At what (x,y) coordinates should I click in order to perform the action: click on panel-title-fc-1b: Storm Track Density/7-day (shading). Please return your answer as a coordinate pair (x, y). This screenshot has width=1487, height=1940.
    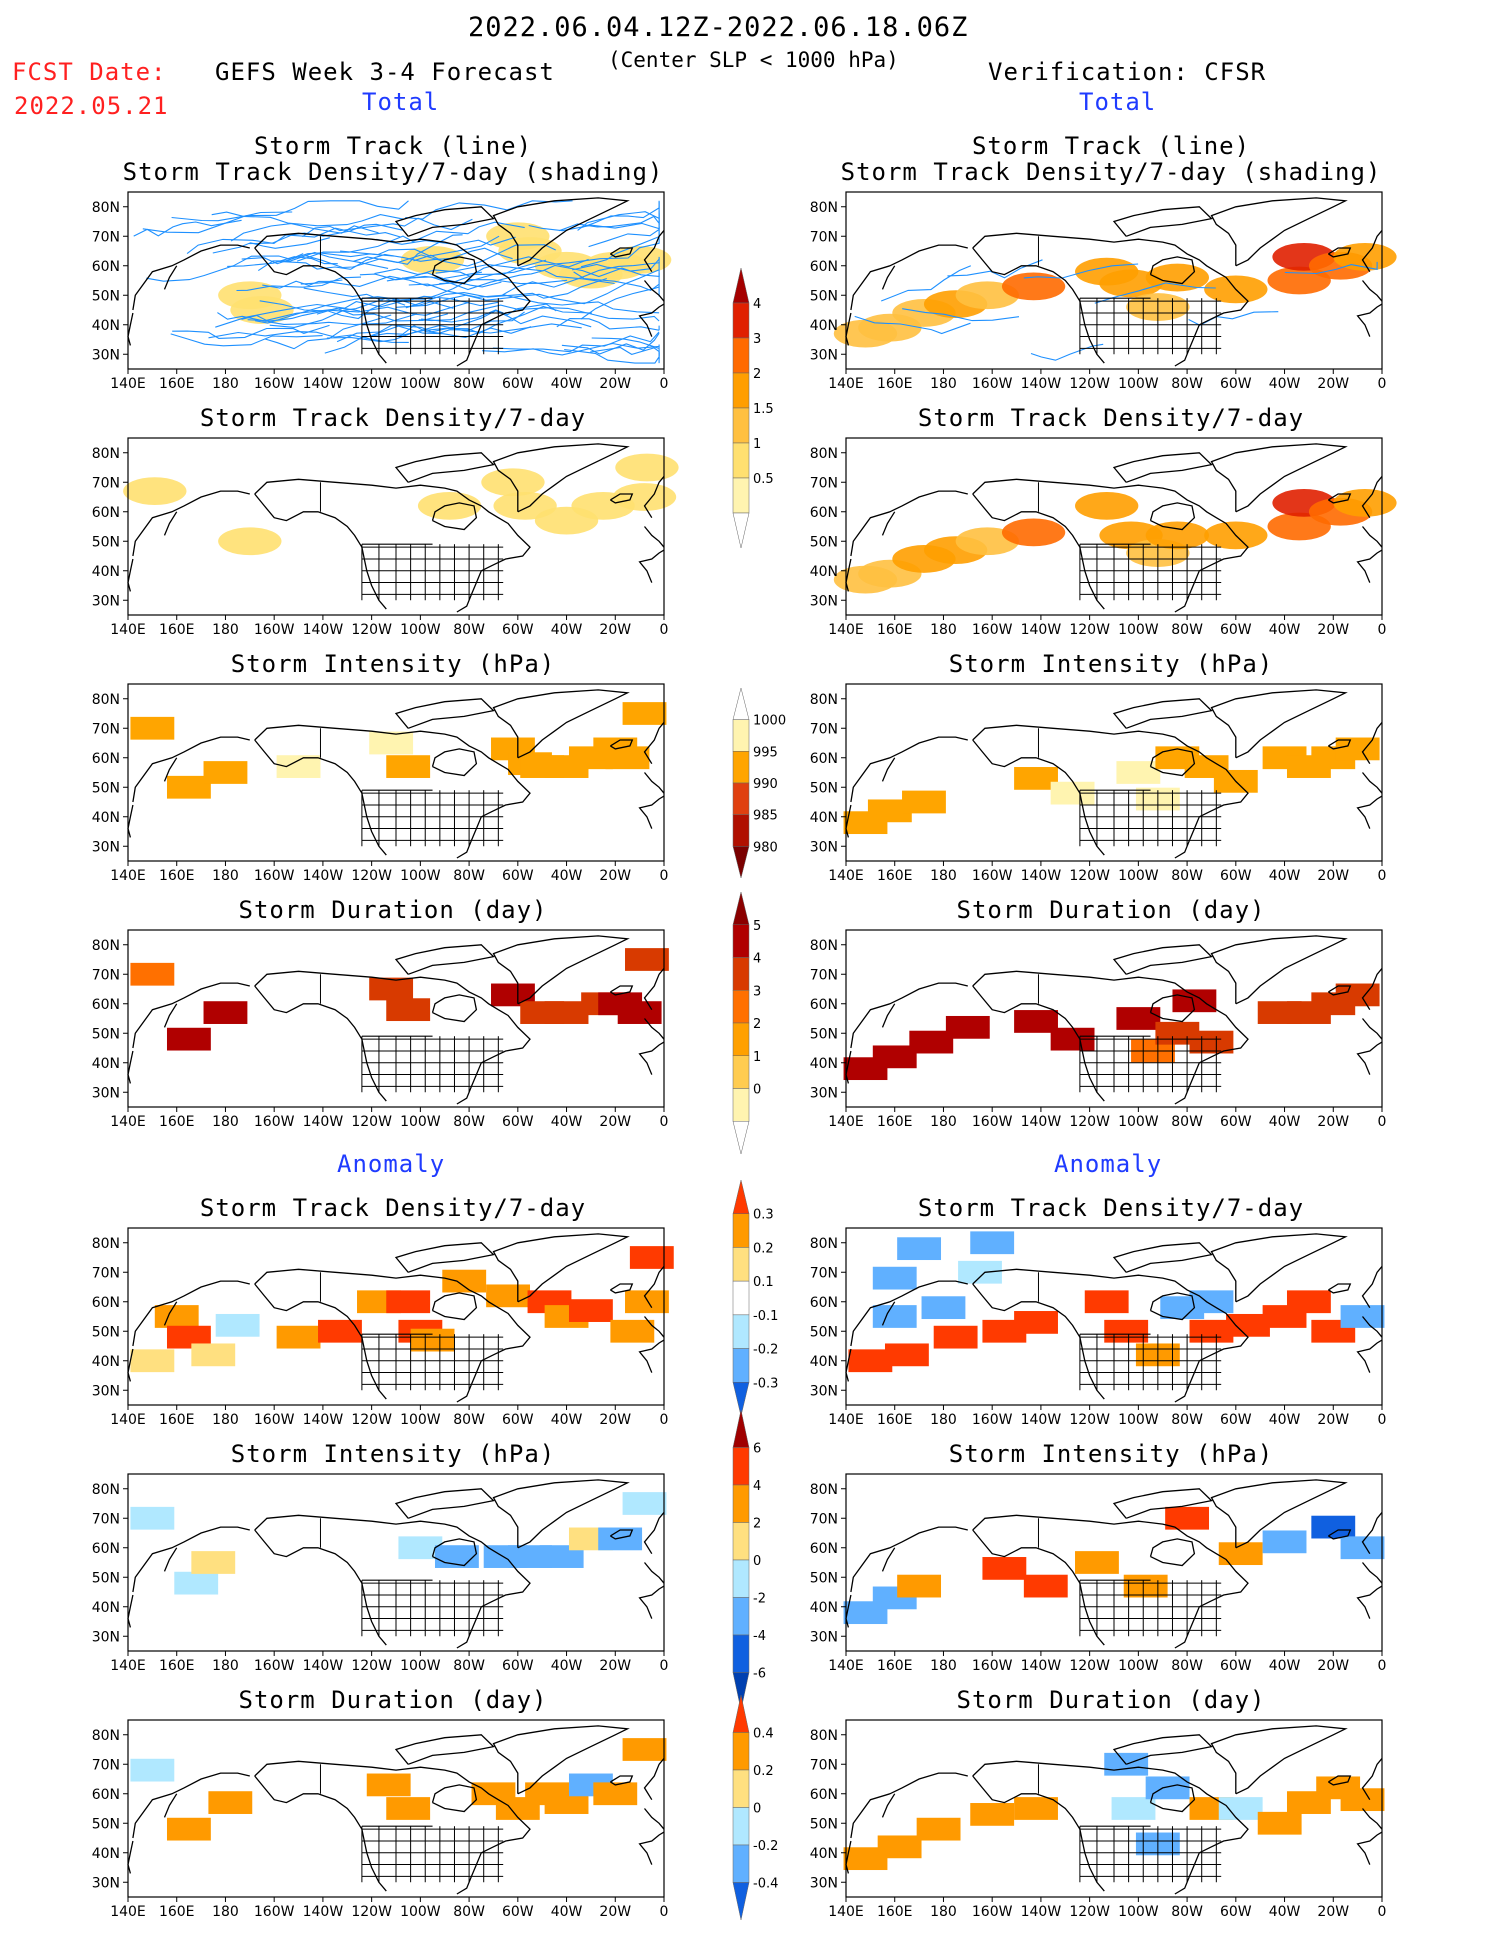
    Looking at the image, I should click on (393, 172).